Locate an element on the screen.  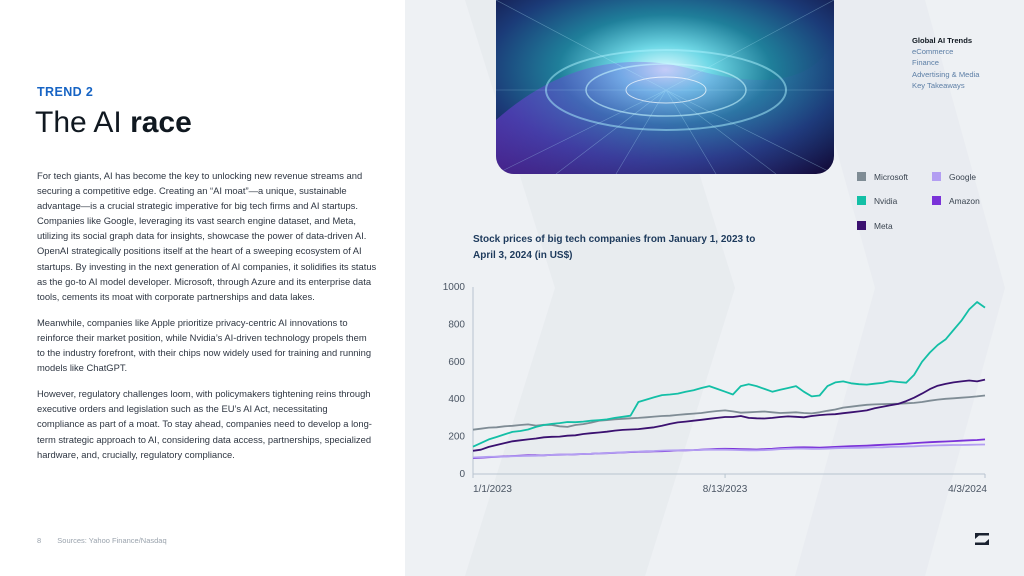
legend-item-meta: Meta is located at coordinates (875, 226).